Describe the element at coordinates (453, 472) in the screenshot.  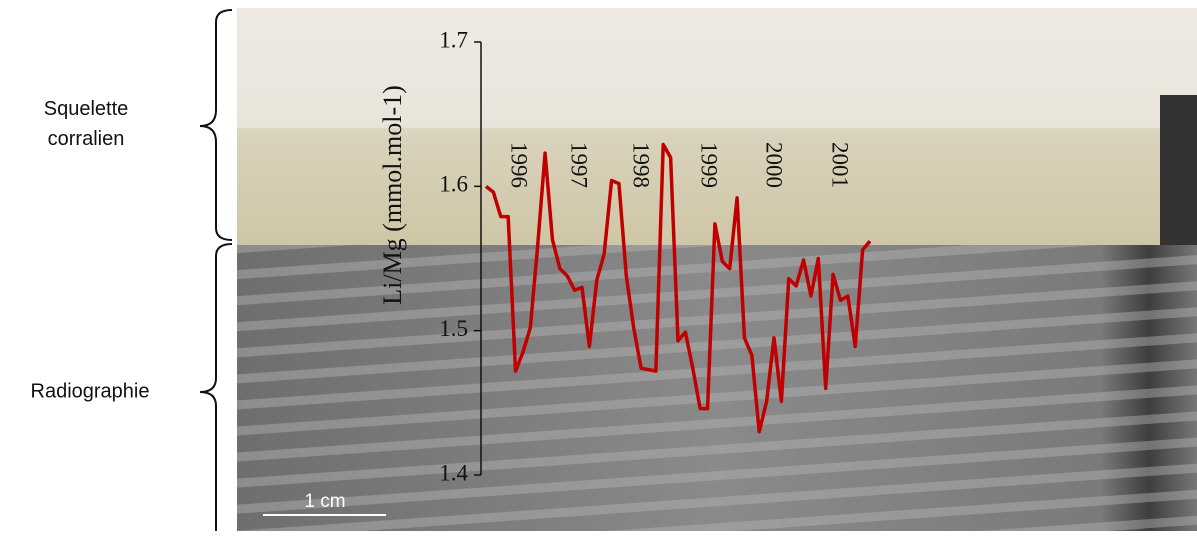
I see `y-tick-label: 1.4` at that location.